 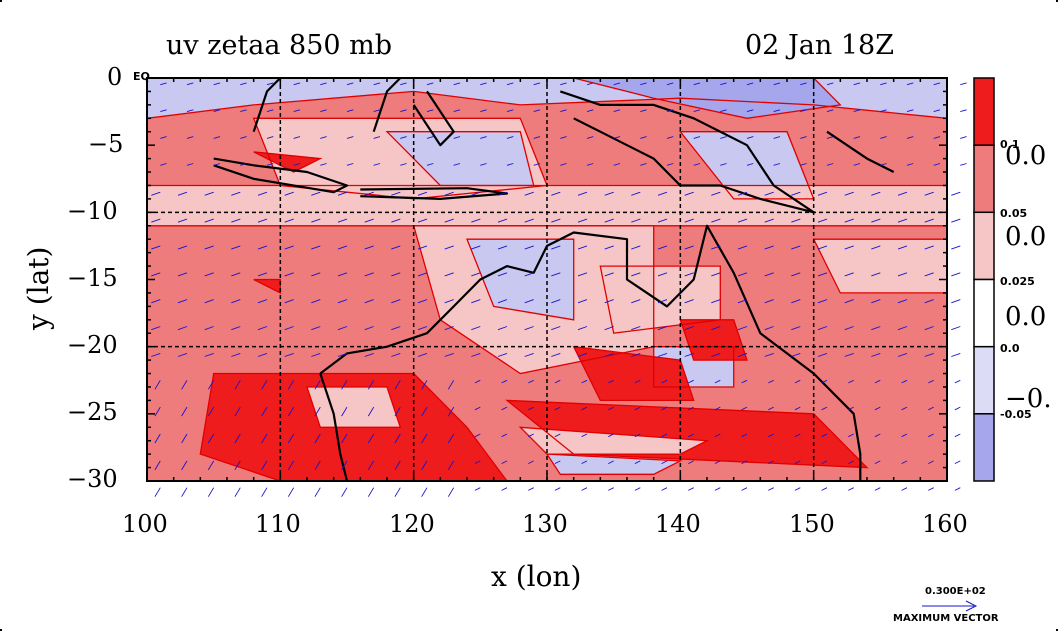 What do you see at coordinates (354, 407) in the screenshot?
I see `shaded-region` at bounding box center [354, 407].